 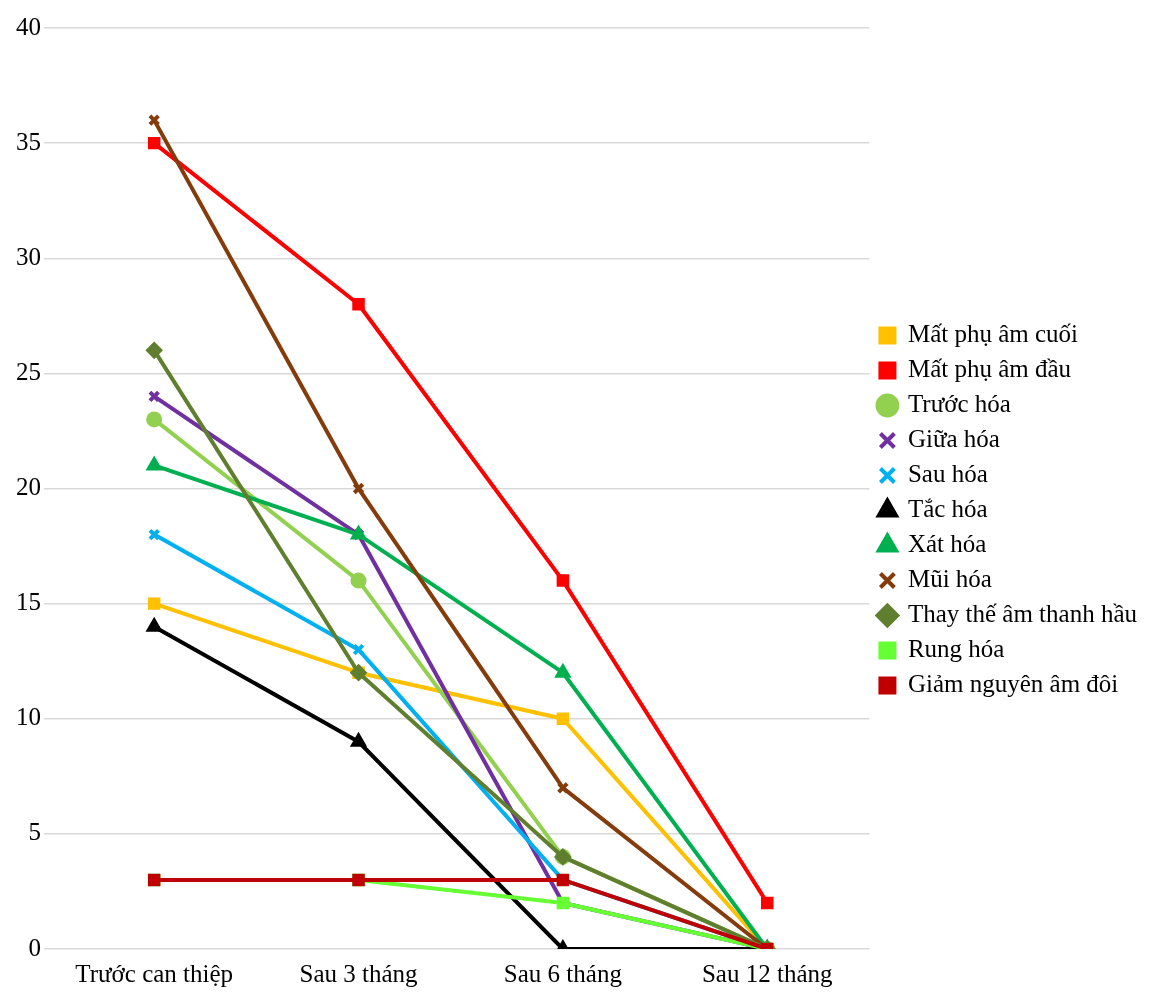 What do you see at coordinates (956, 649) in the screenshot?
I see `legend-label: Rung hóa` at bounding box center [956, 649].